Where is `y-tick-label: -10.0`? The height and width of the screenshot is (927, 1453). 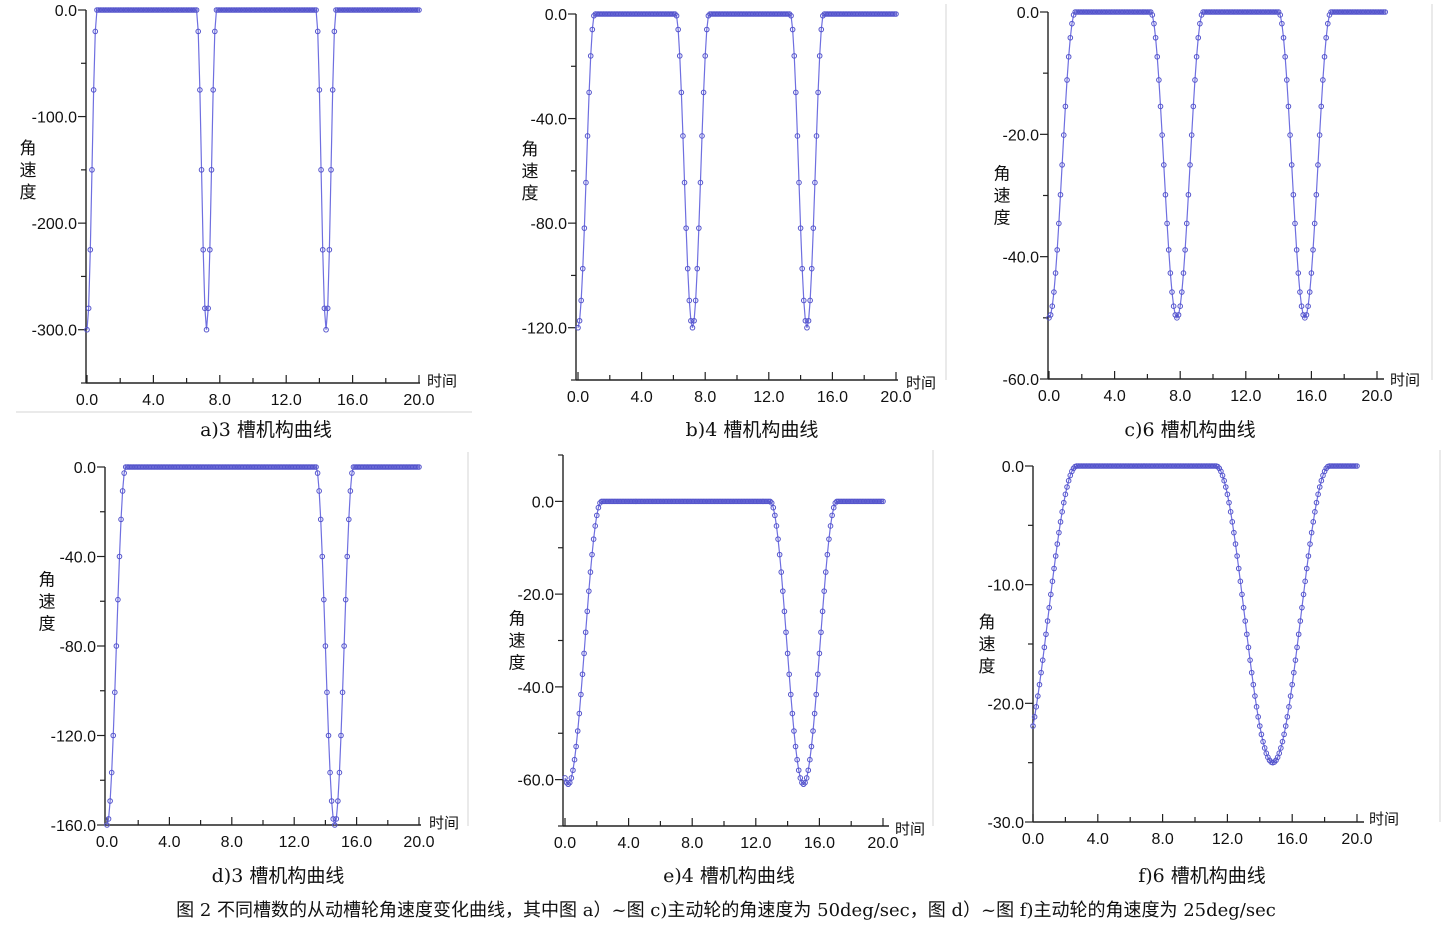 y-tick-label: -10.0 is located at coordinates (1006, 586).